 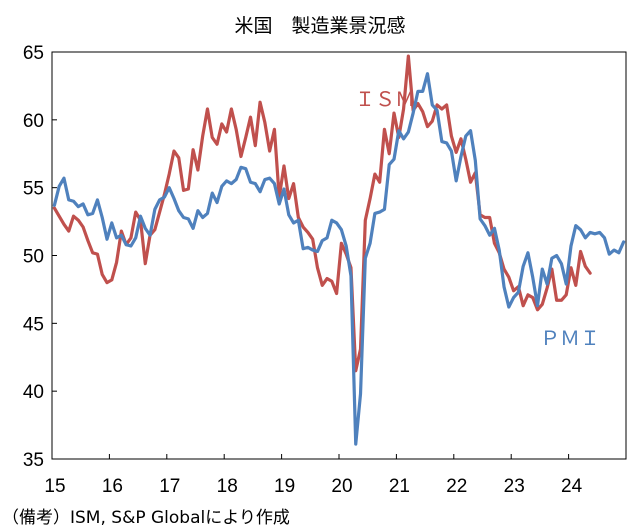 What do you see at coordinates (33, 392) in the screenshot?
I see `y-tick-label: 40` at bounding box center [33, 392].